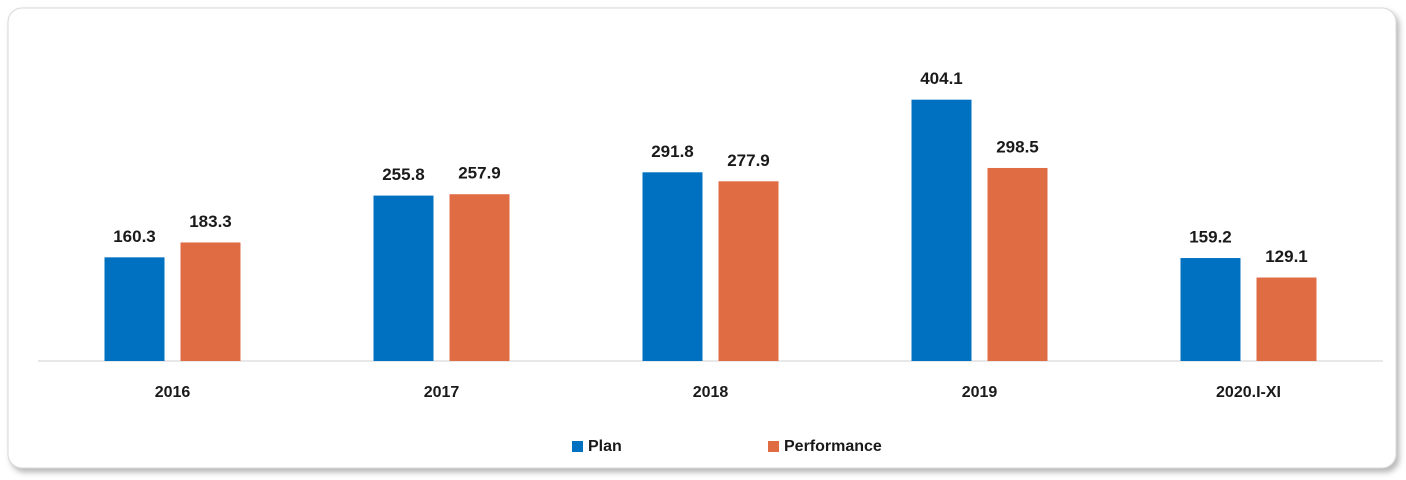 This screenshot has width=1406, height=480. What do you see at coordinates (672, 151) in the screenshot?
I see `data-label: 291.8` at bounding box center [672, 151].